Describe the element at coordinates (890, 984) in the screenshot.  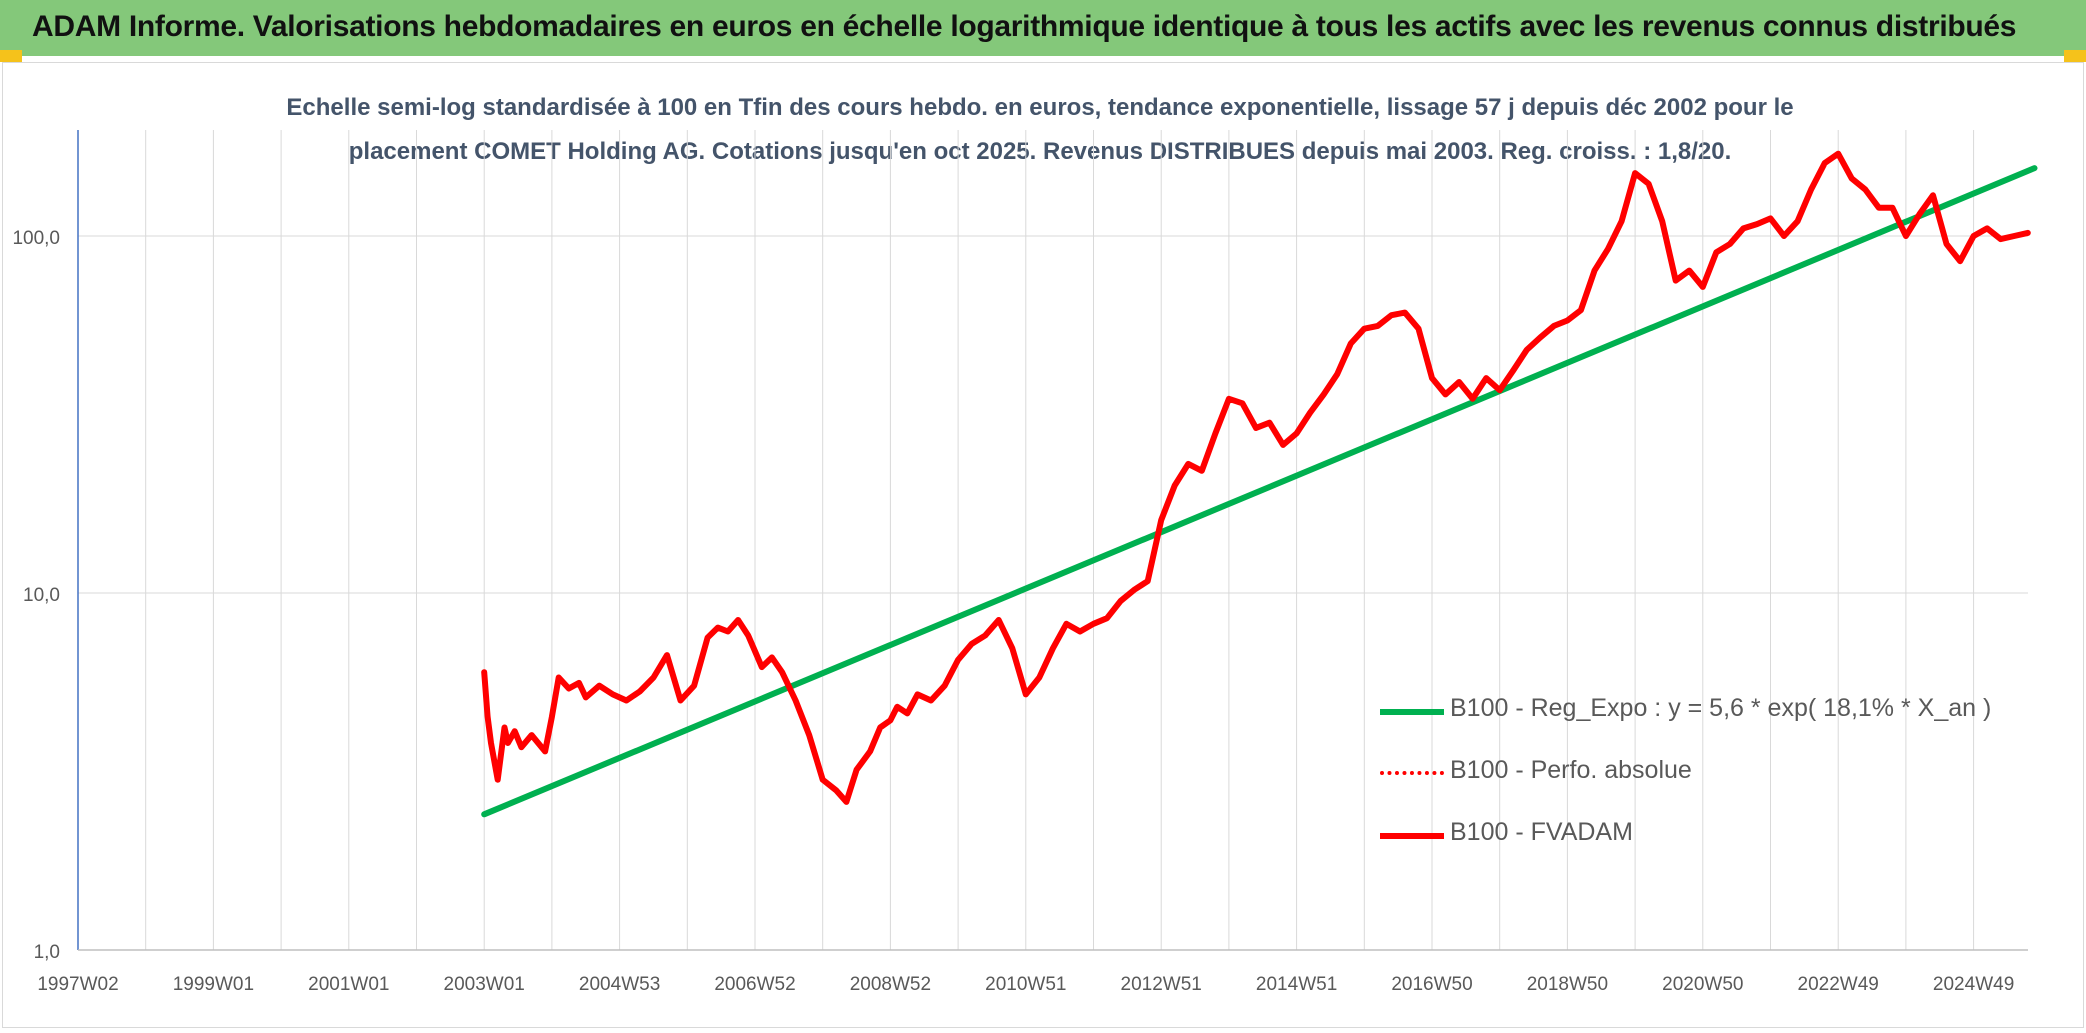
I see `x-tick-label: 2008W52` at that location.